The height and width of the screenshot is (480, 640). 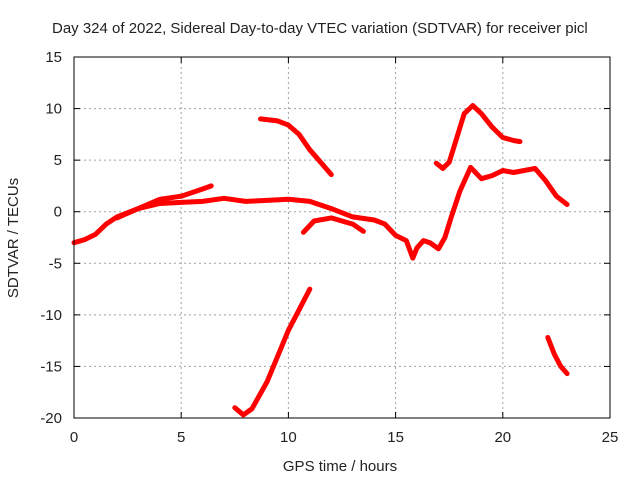 What do you see at coordinates (58, 160) in the screenshot?
I see `y-tick-label: 5` at bounding box center [58, 160].